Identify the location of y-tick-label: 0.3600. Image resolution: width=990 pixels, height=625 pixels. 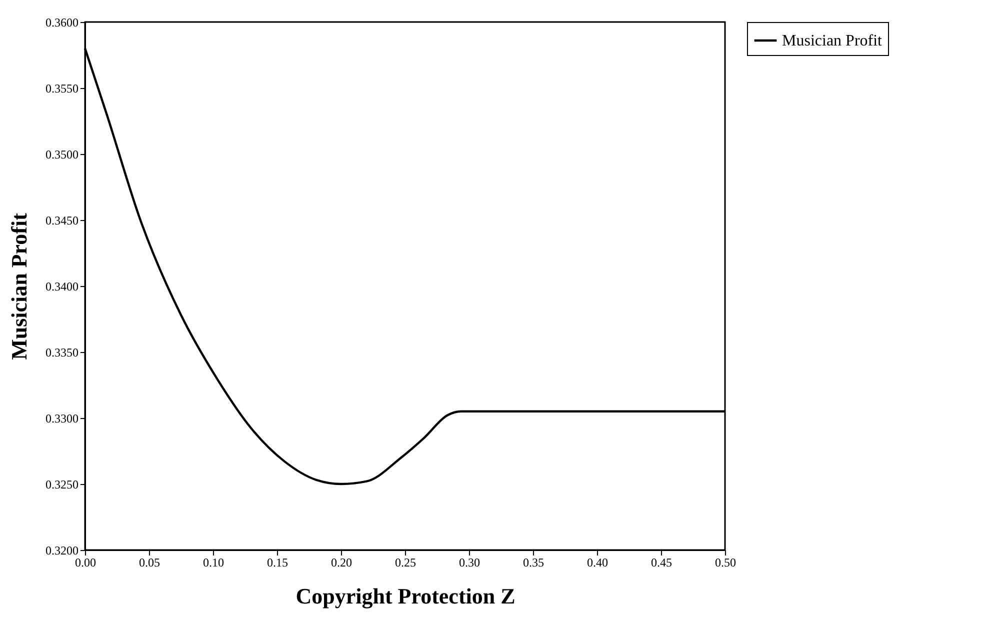
(62, 23).